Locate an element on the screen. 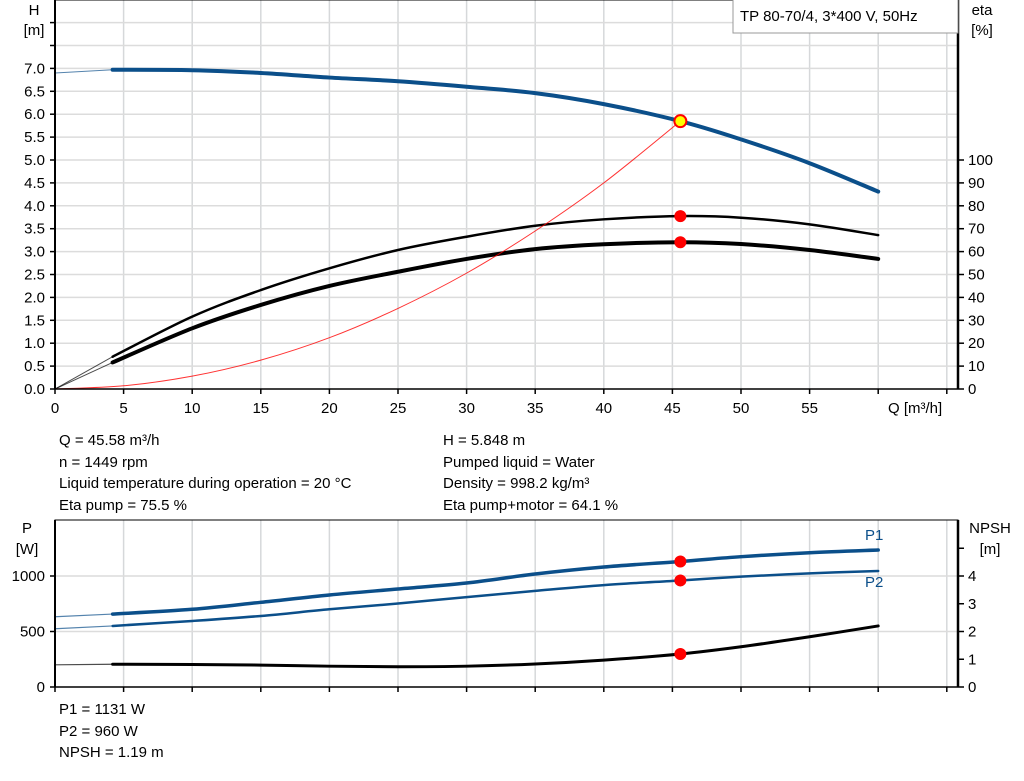  info-head: H = 5.848 m is located at coordinates (484, 440).